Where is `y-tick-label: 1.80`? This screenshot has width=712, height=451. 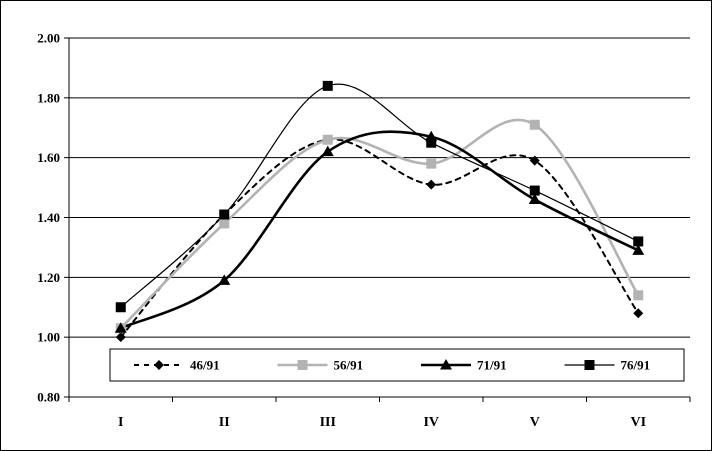 y-tick-label: 1.80 is located at coordinates (48, 97).